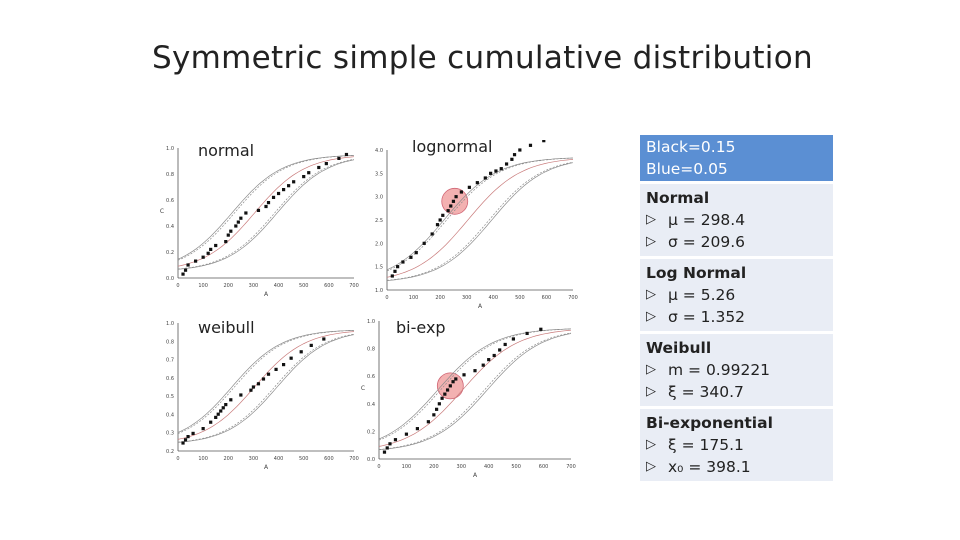 This screenshot has width=960, height=540. What do you see at coordinates (709, 423) in the screenshot?
I see `group-name: Bi-exponential` at bounding box center [709, 423].